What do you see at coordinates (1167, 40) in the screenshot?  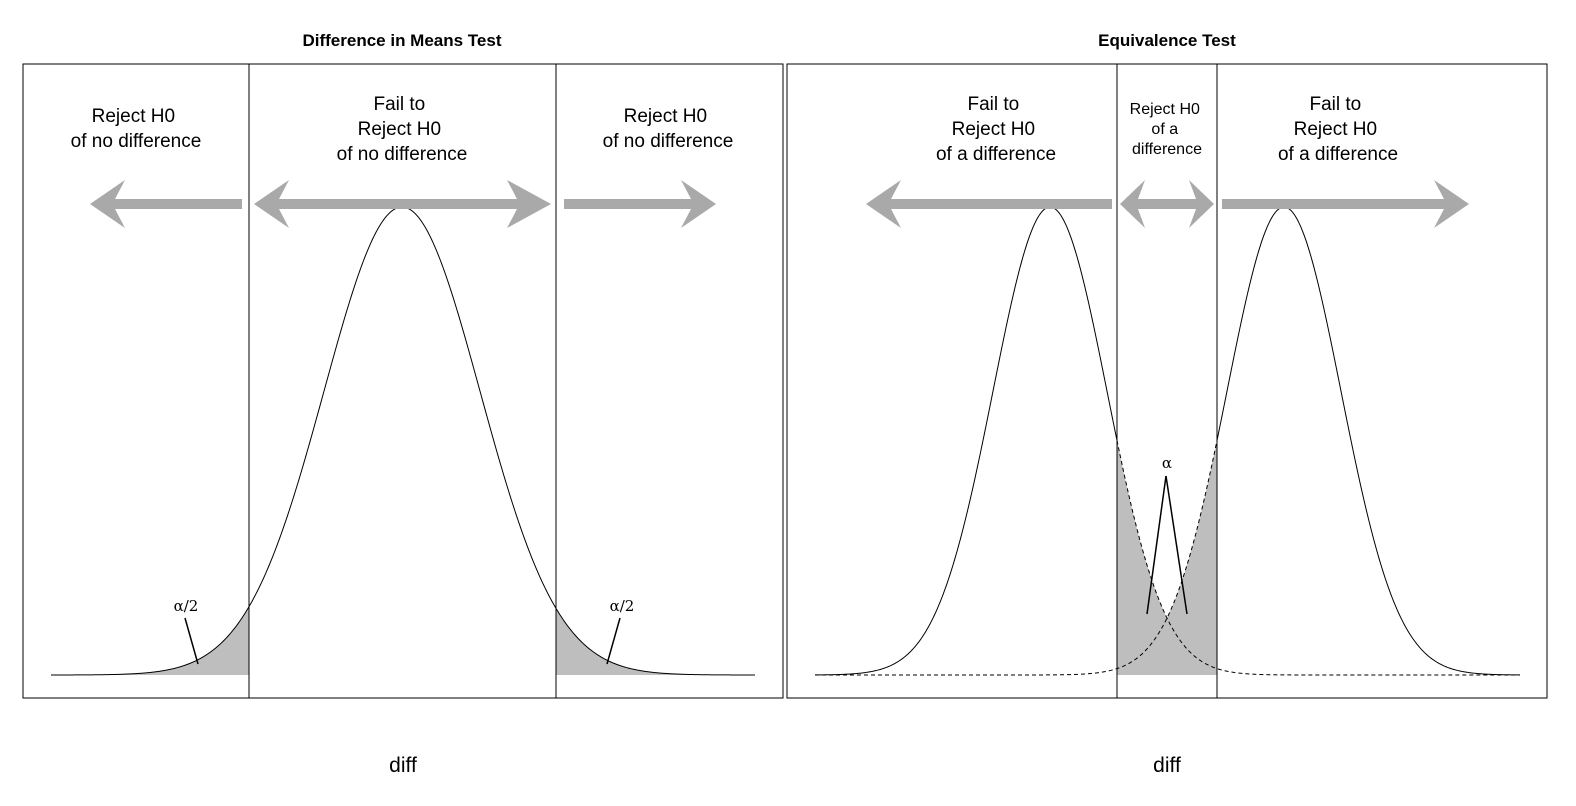 I see `right-panel-title: Equivalence Test` at bounding box center [1167, 40].